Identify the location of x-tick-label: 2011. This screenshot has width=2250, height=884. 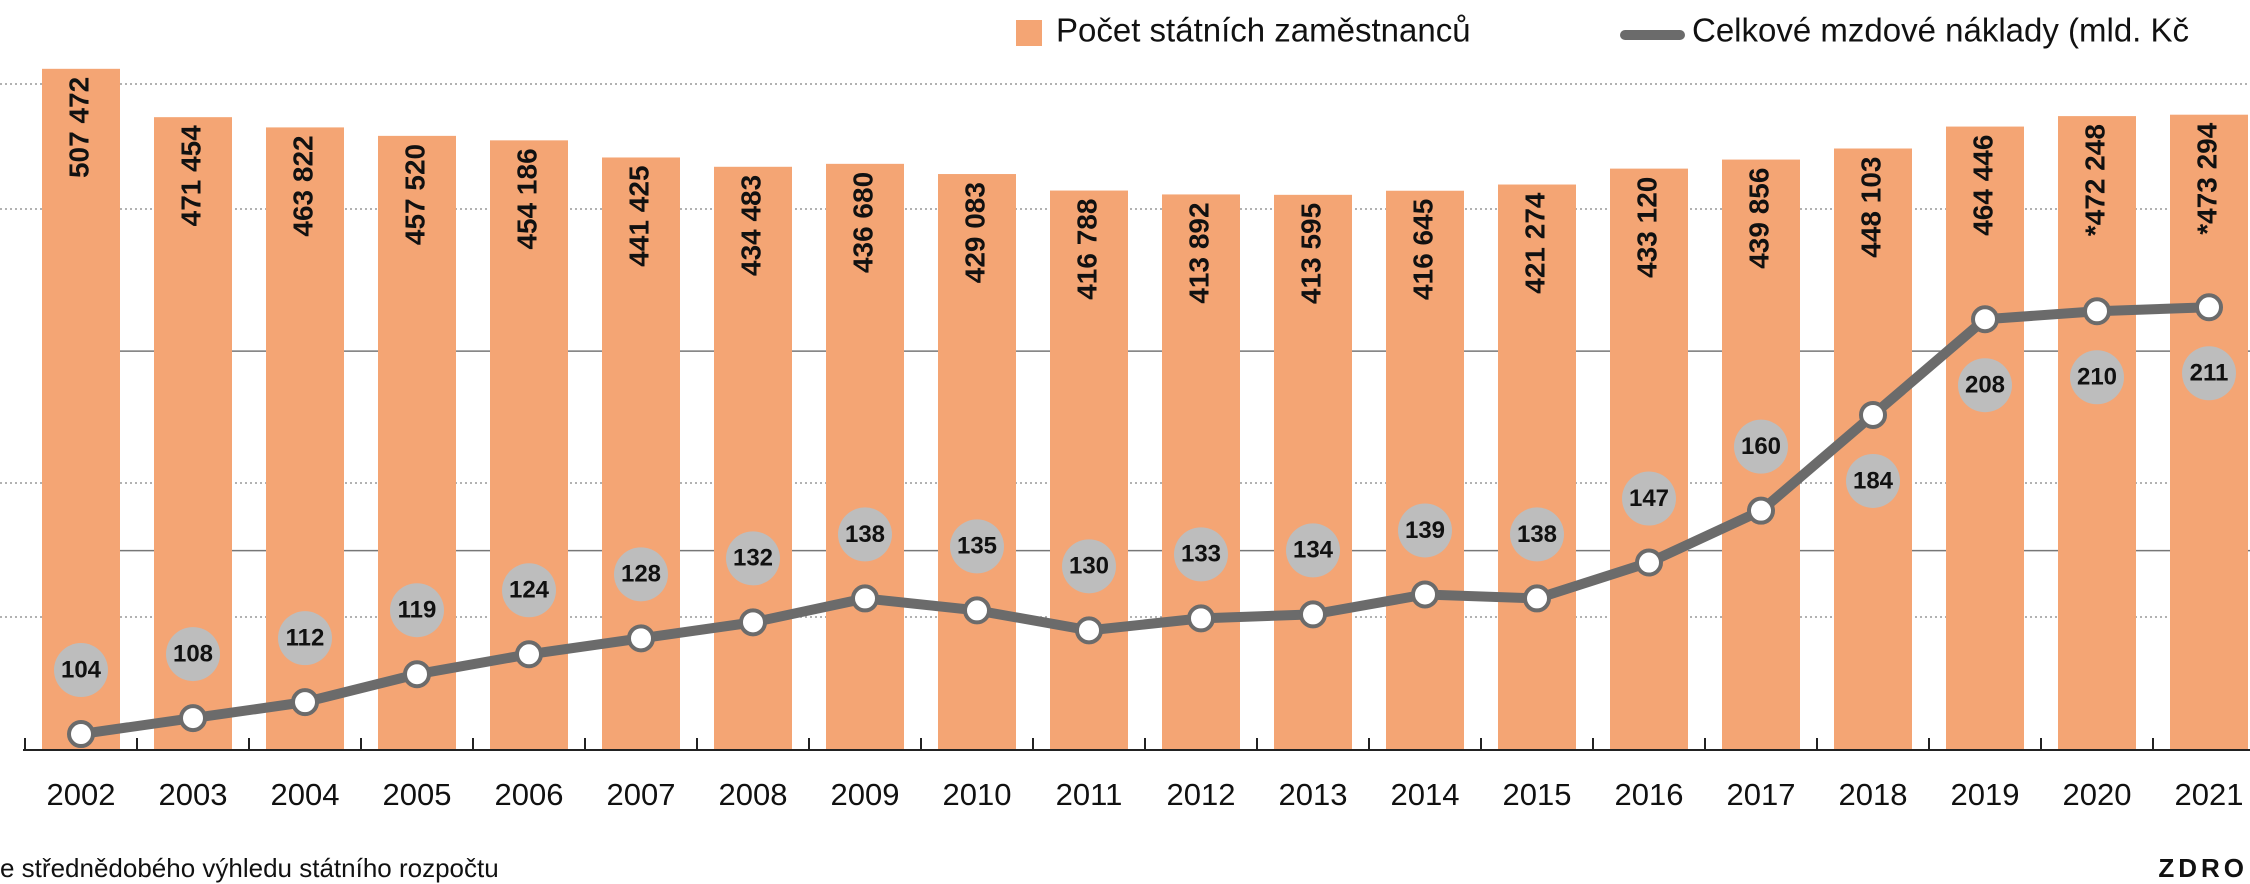
(1089, 794).